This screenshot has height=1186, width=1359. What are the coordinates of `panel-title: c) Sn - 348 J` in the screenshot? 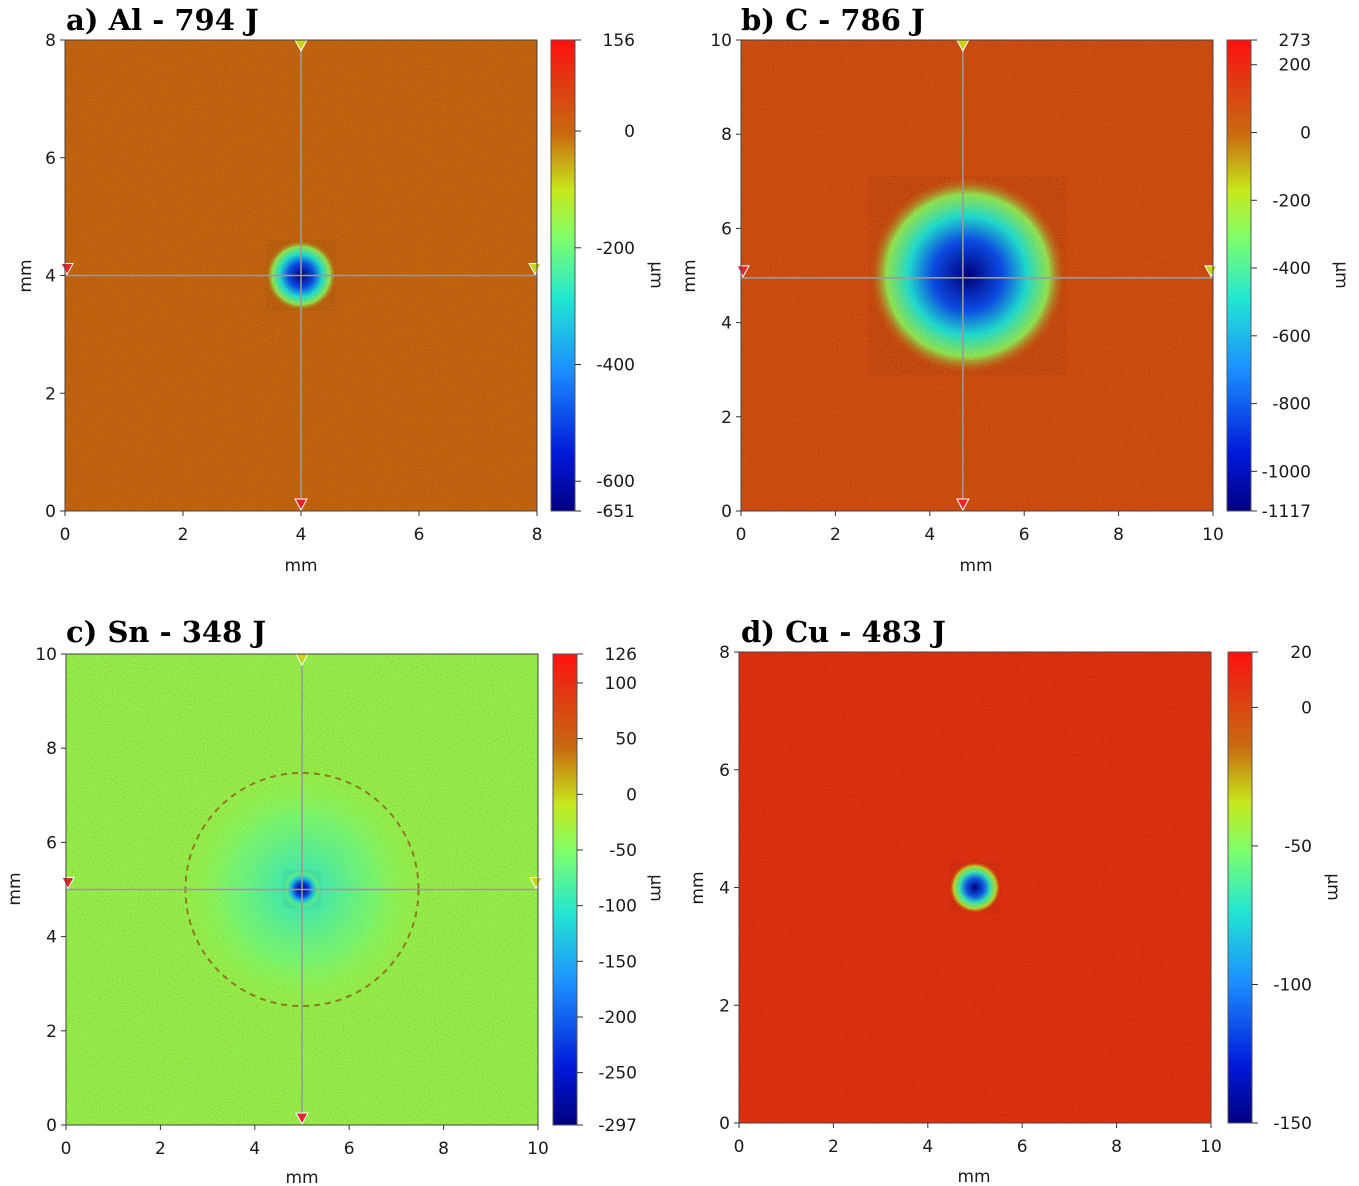 It's located at (166, 632).